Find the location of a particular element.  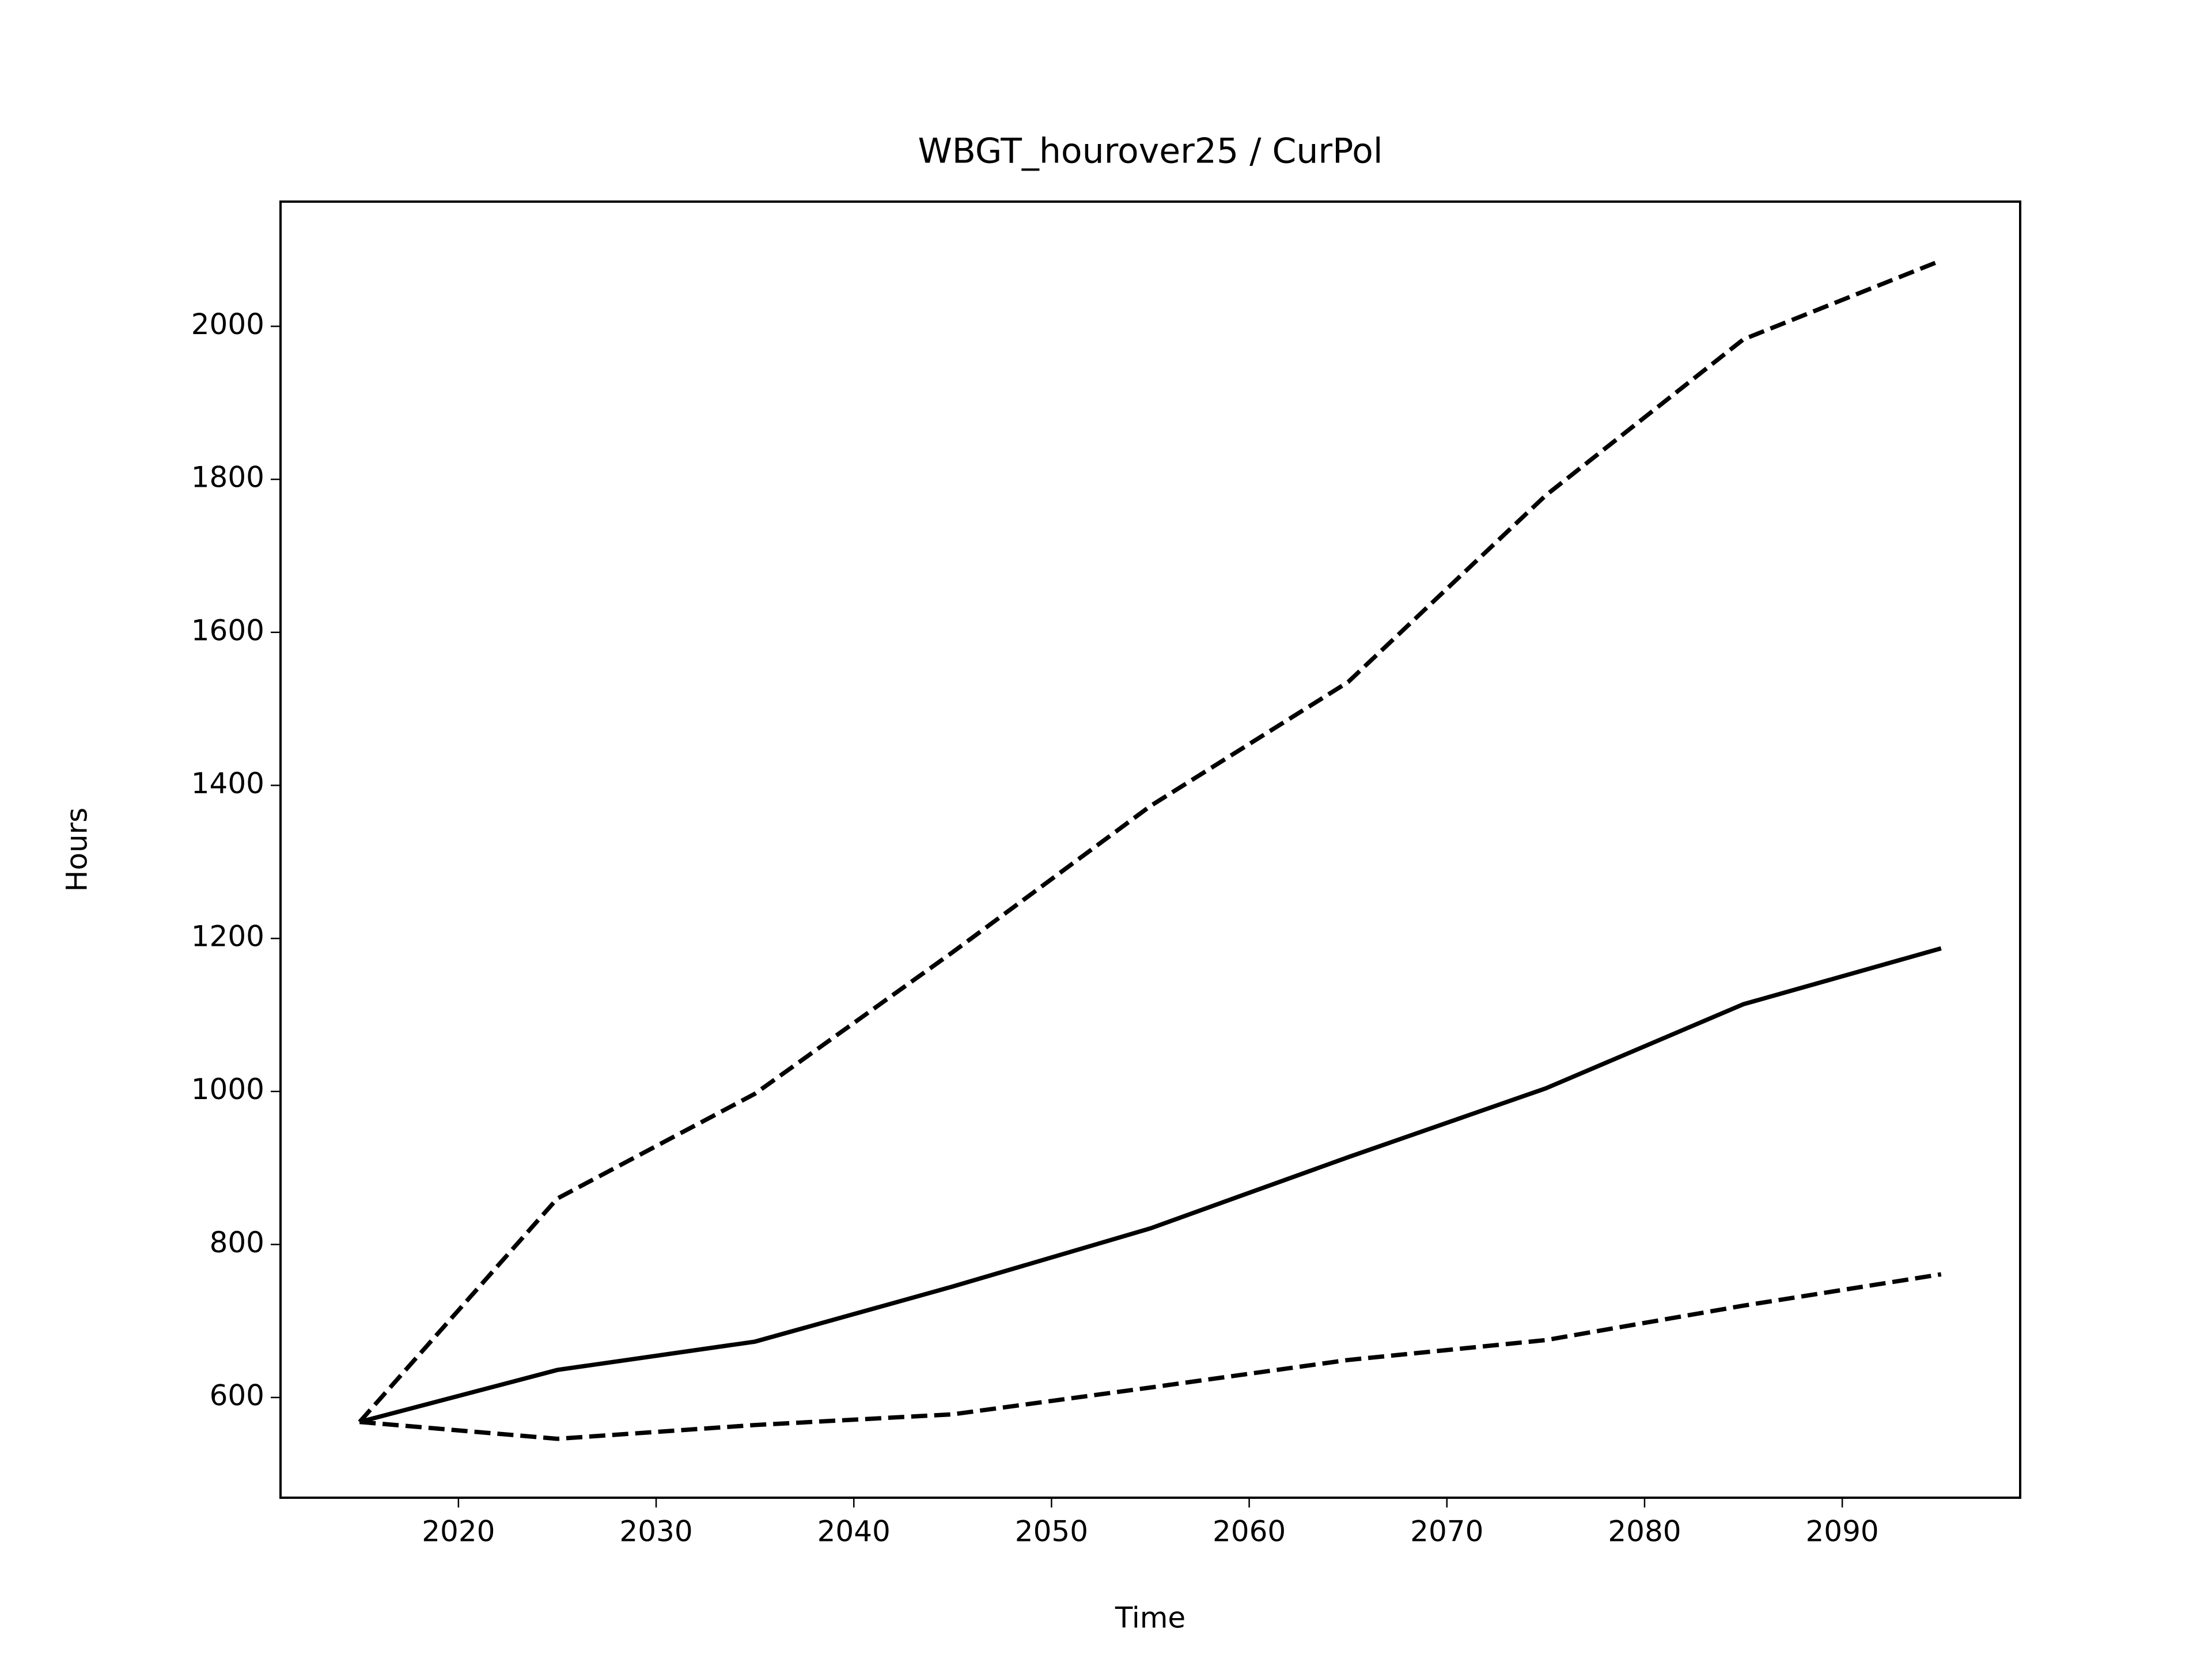

y-tick-label: 1400 is located at coordinates (227, 783).